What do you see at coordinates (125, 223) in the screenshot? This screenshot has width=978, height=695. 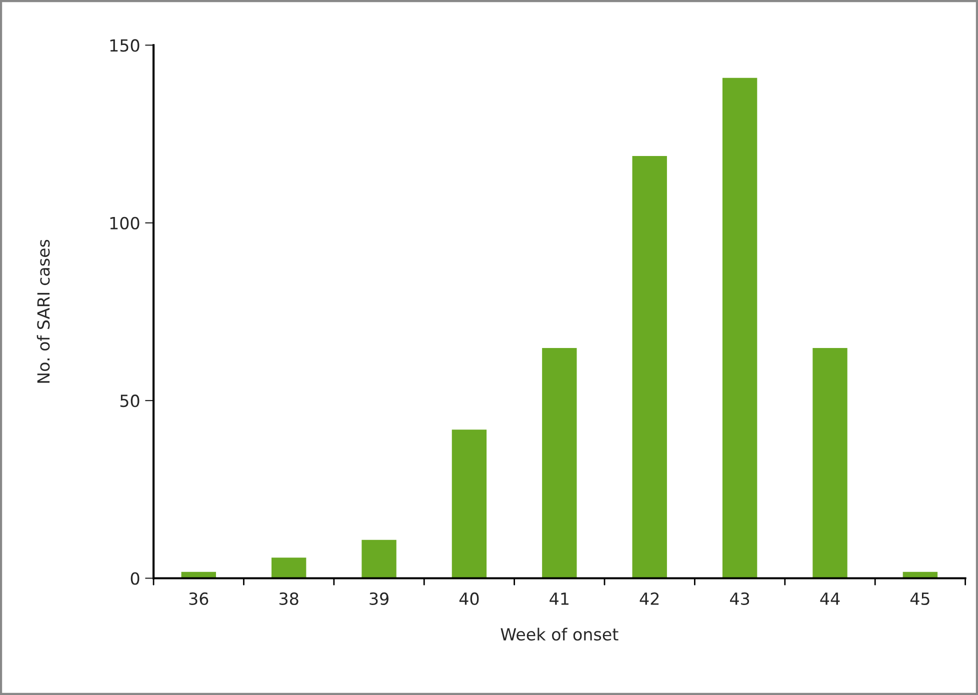 I see `y-tick-label: 100` at bounding box center [125, 223].